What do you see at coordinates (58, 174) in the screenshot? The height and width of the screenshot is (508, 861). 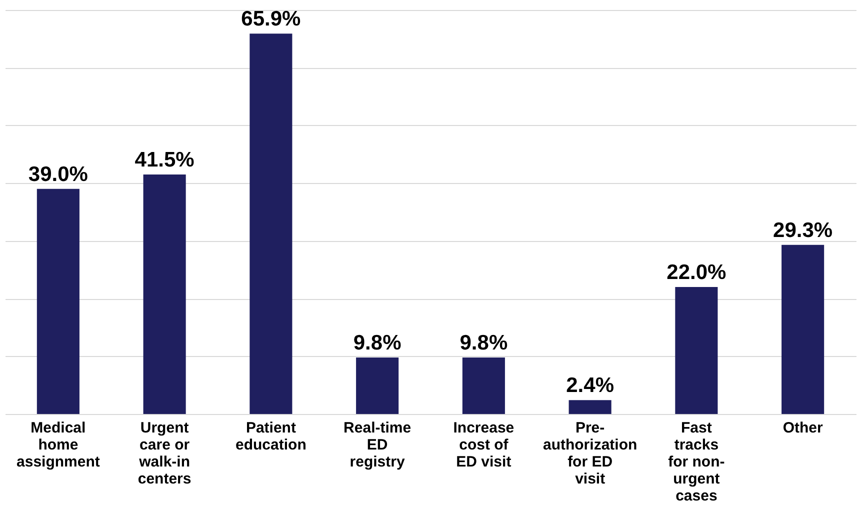 I see `data-label: 39.0%` at bounding box center [58, 174].